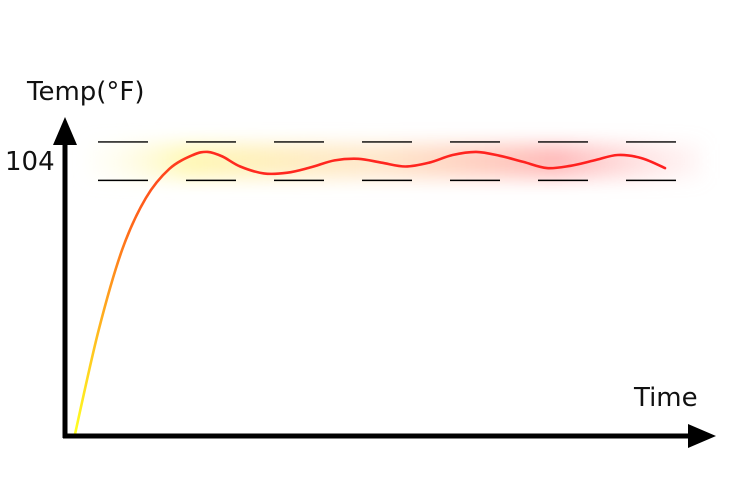 Image resolution: width=738 pixels, height=500 pixels. I want to click on y-axis-label: Temp(°F), so click(85, 92).